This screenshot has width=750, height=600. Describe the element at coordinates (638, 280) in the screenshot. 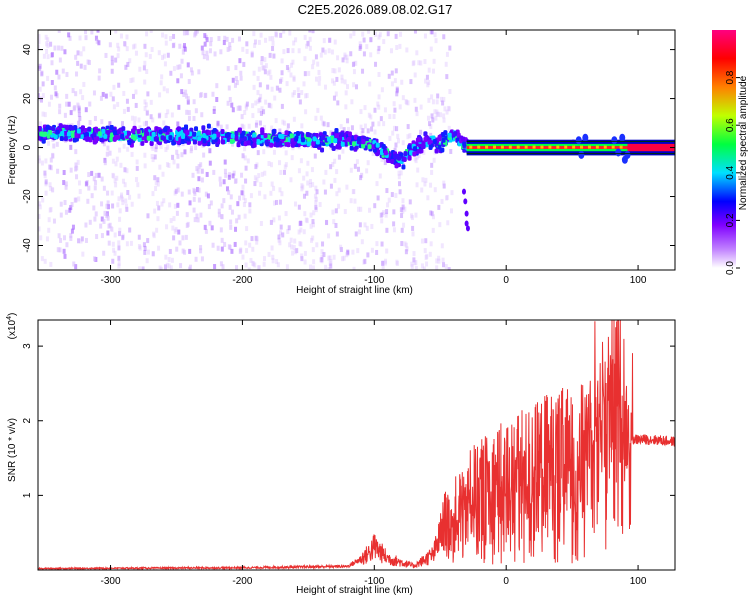

I see `x-tick-label: 100` at that location.